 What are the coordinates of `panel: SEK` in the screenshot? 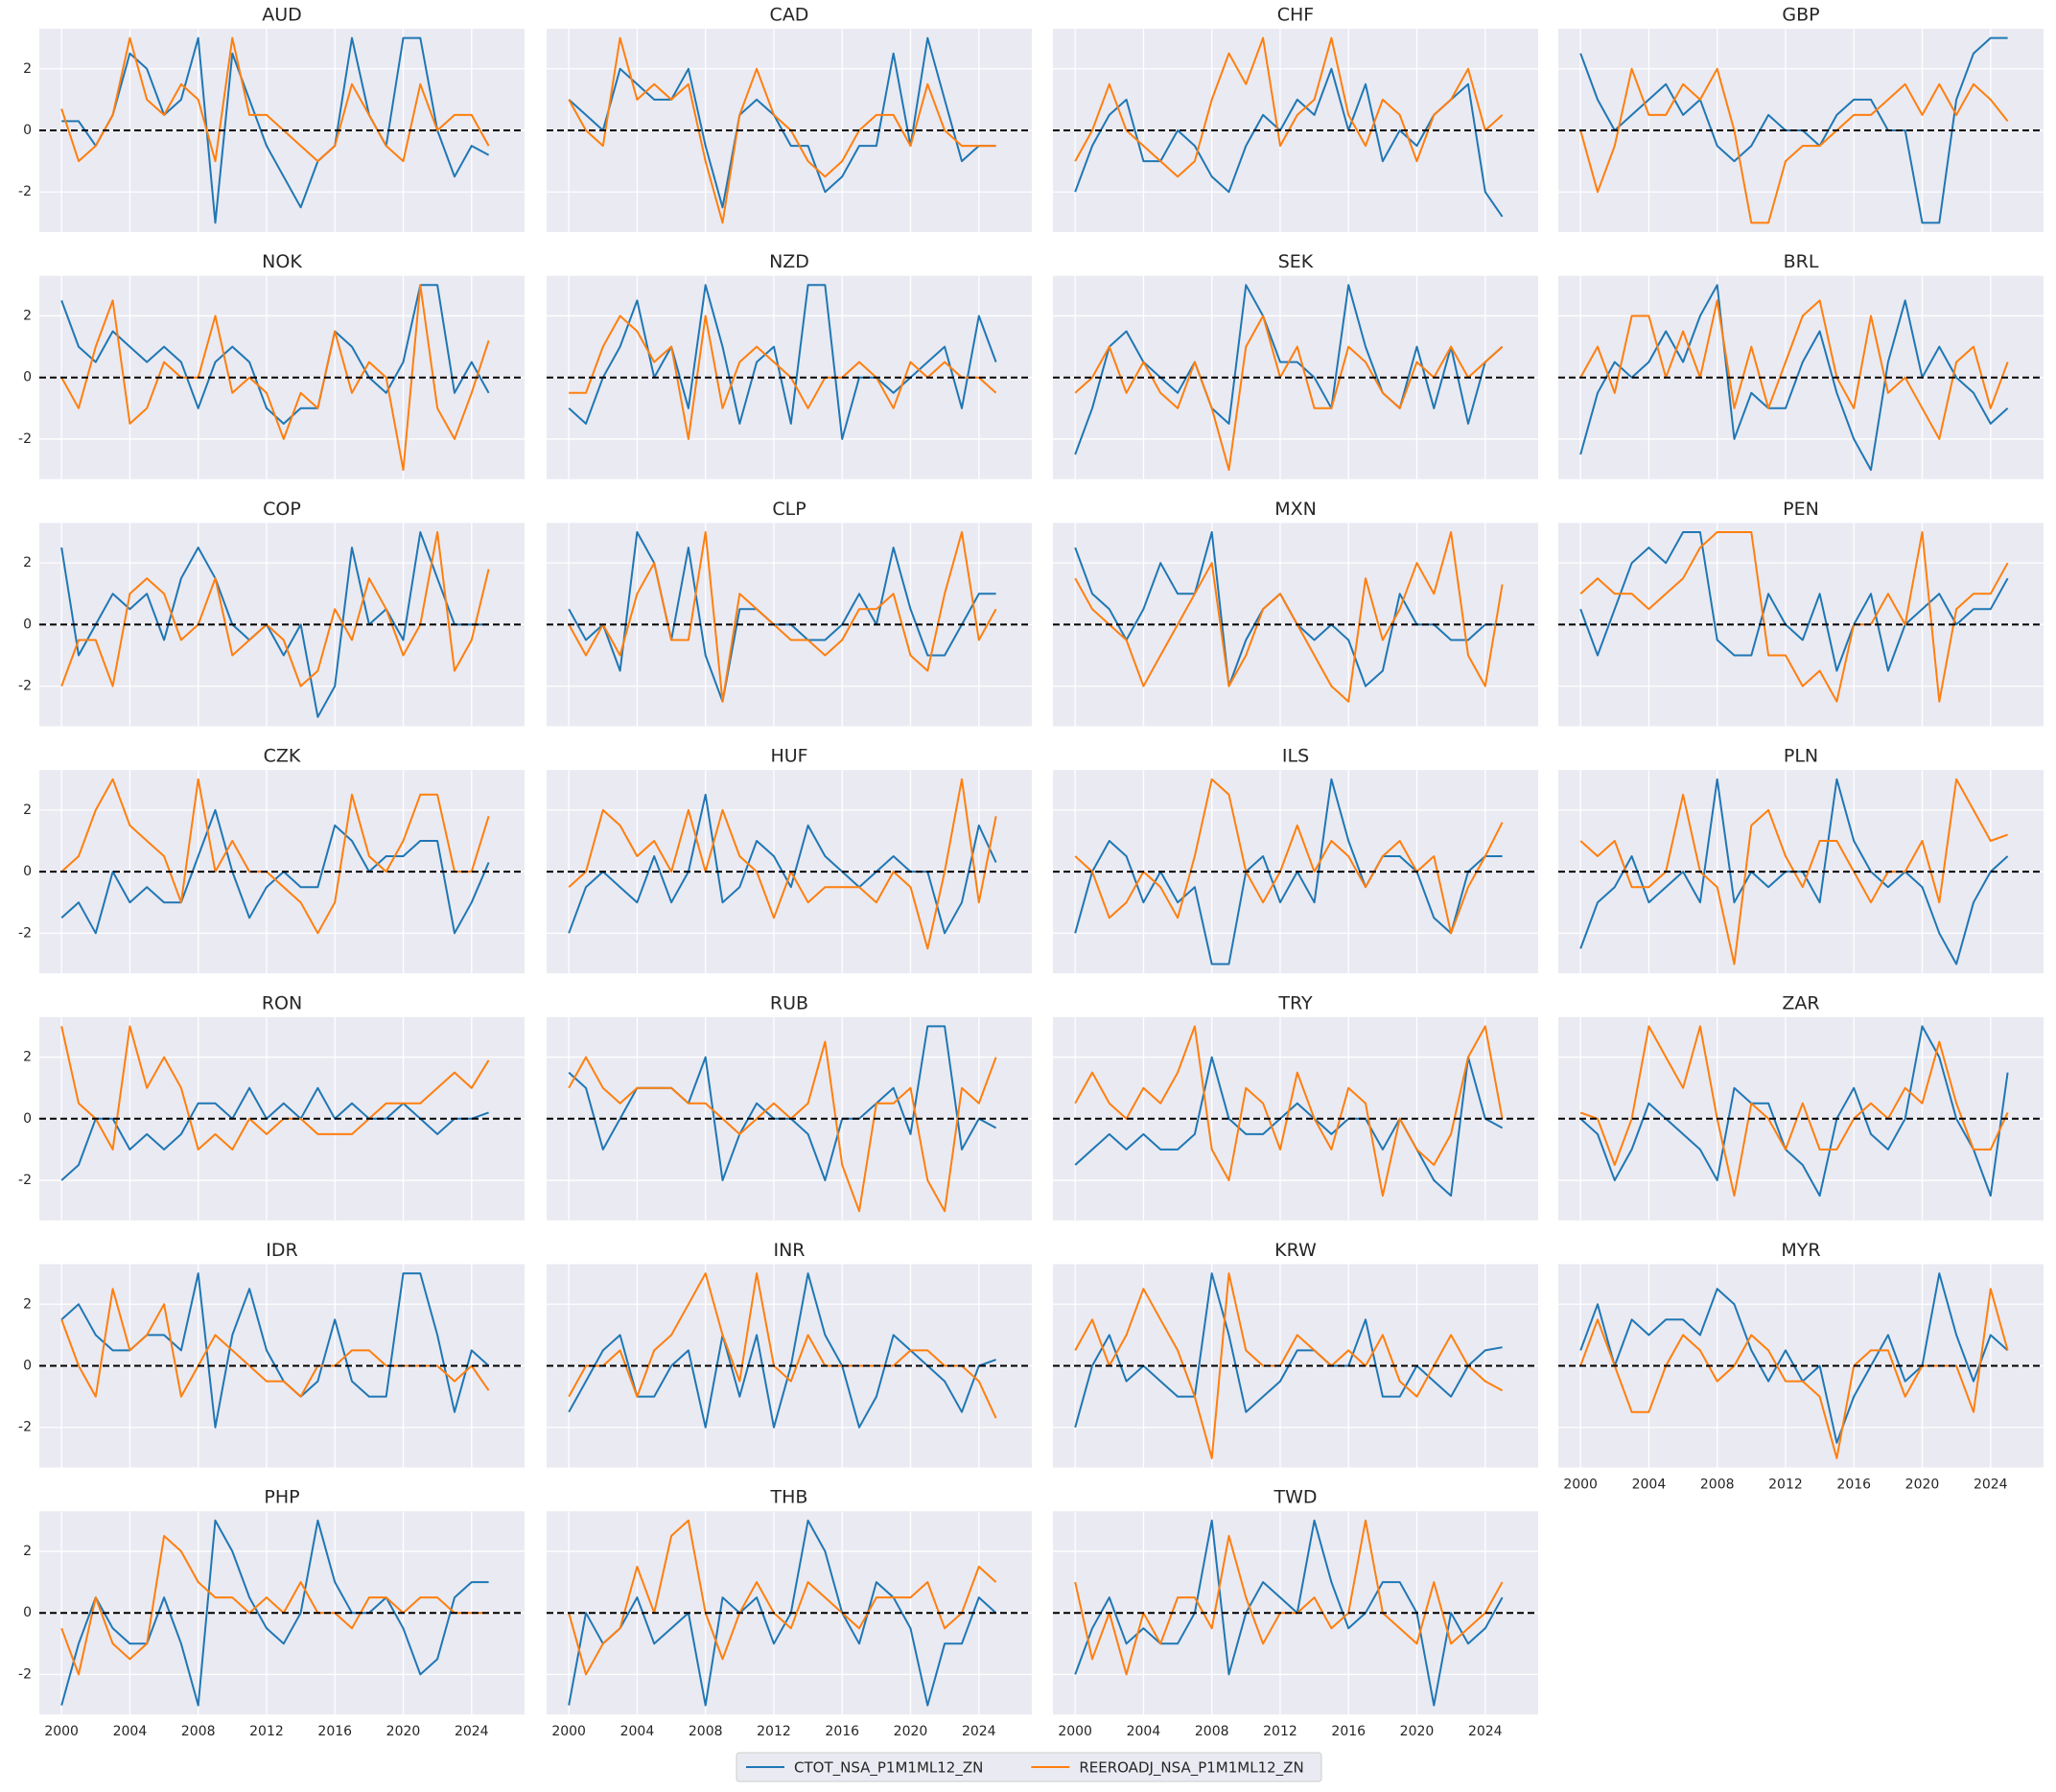 It's located at (1296, 365).